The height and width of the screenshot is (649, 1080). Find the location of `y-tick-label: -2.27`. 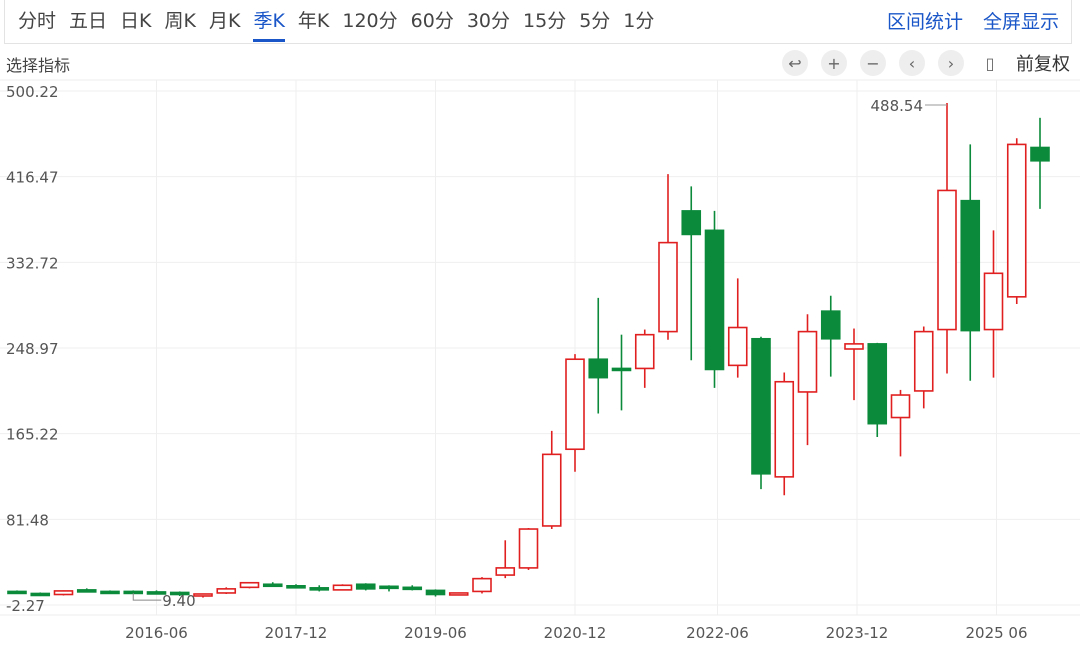

y-tick-label: -2.27 is located at coordinates (25, 606).